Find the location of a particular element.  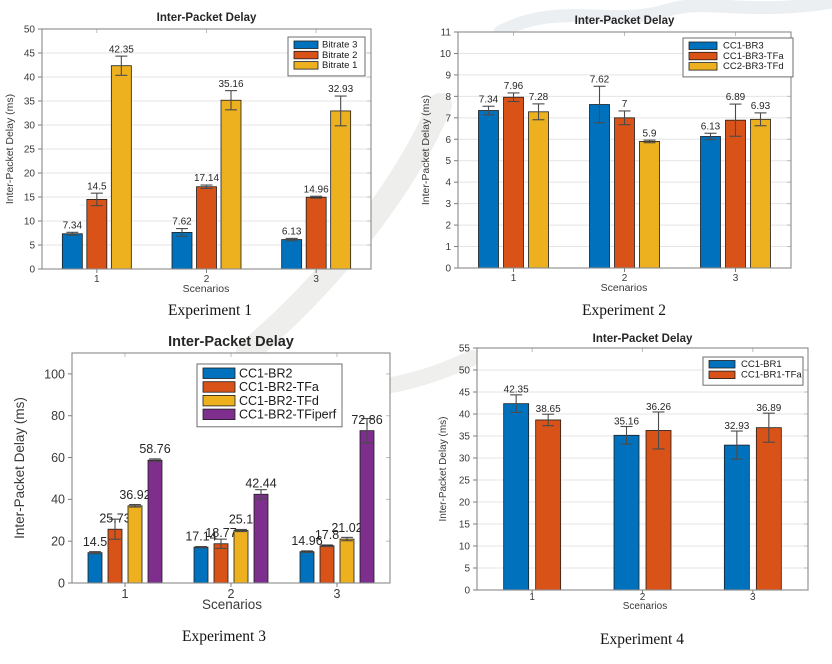

bar-value-label: 7.28 is located at coordinates (539, 97).